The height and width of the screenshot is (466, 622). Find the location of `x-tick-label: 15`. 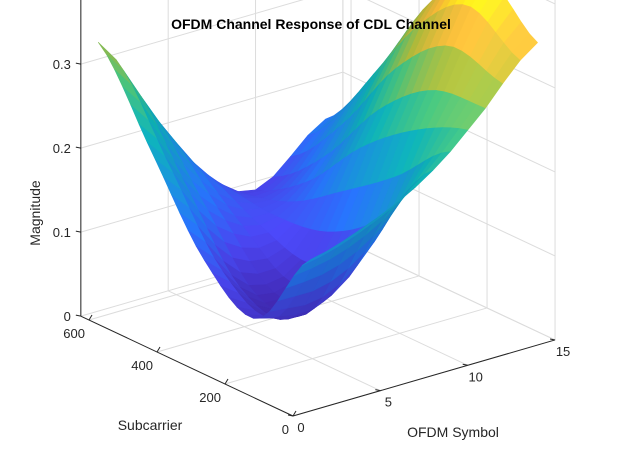

x-tick-label: 15 is located at coordinates (563, 351).